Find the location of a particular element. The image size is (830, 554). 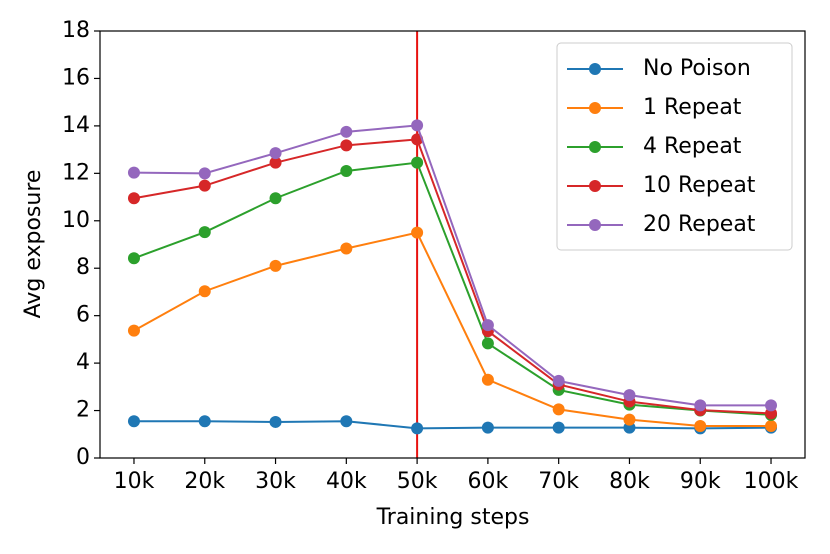

x-tick-label: 10k is located at coordinates (134, 481).